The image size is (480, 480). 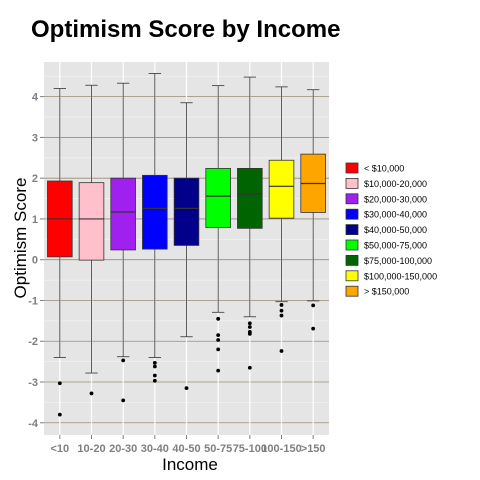 I want to click on legend-label: < $10,000, so click(x=384, y=169).